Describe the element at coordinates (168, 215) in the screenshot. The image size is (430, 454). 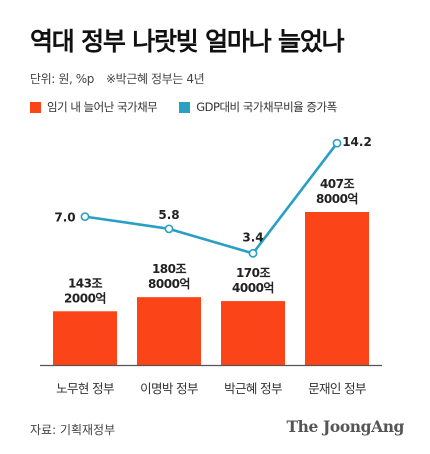
I see `line-value-label-2: 5.8` at that location.